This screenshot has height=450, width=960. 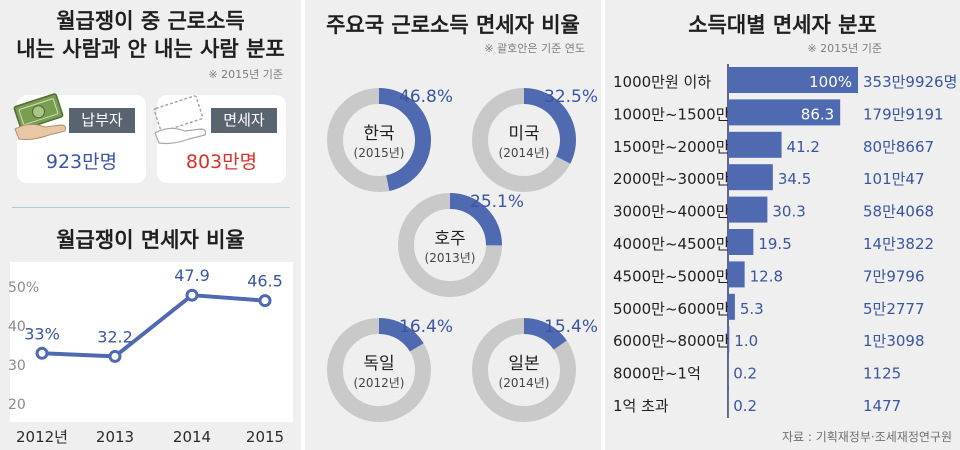 I want to click on y-tick-label: 30, so click(x=17, y=366).